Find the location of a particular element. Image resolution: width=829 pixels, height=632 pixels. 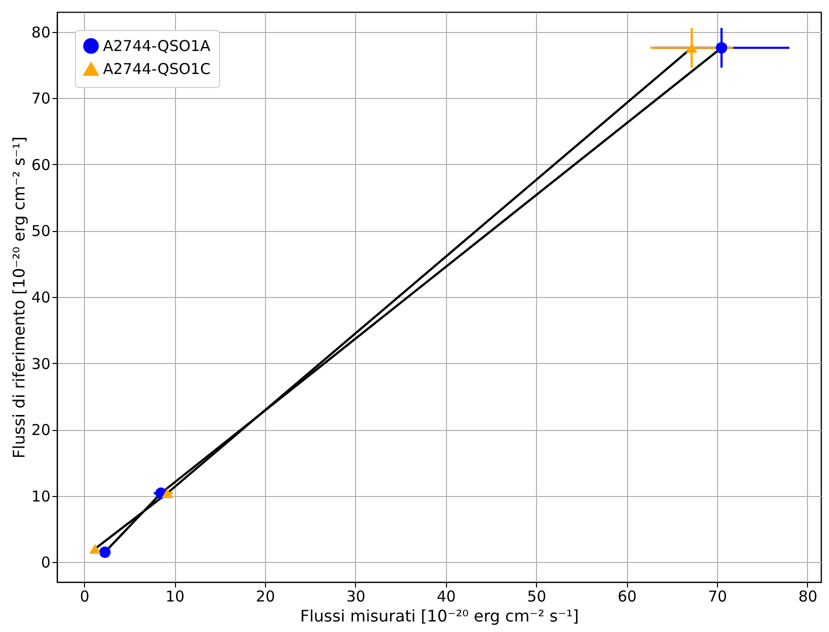

y-tick-label: 20 is located at coordinates (40, 430).